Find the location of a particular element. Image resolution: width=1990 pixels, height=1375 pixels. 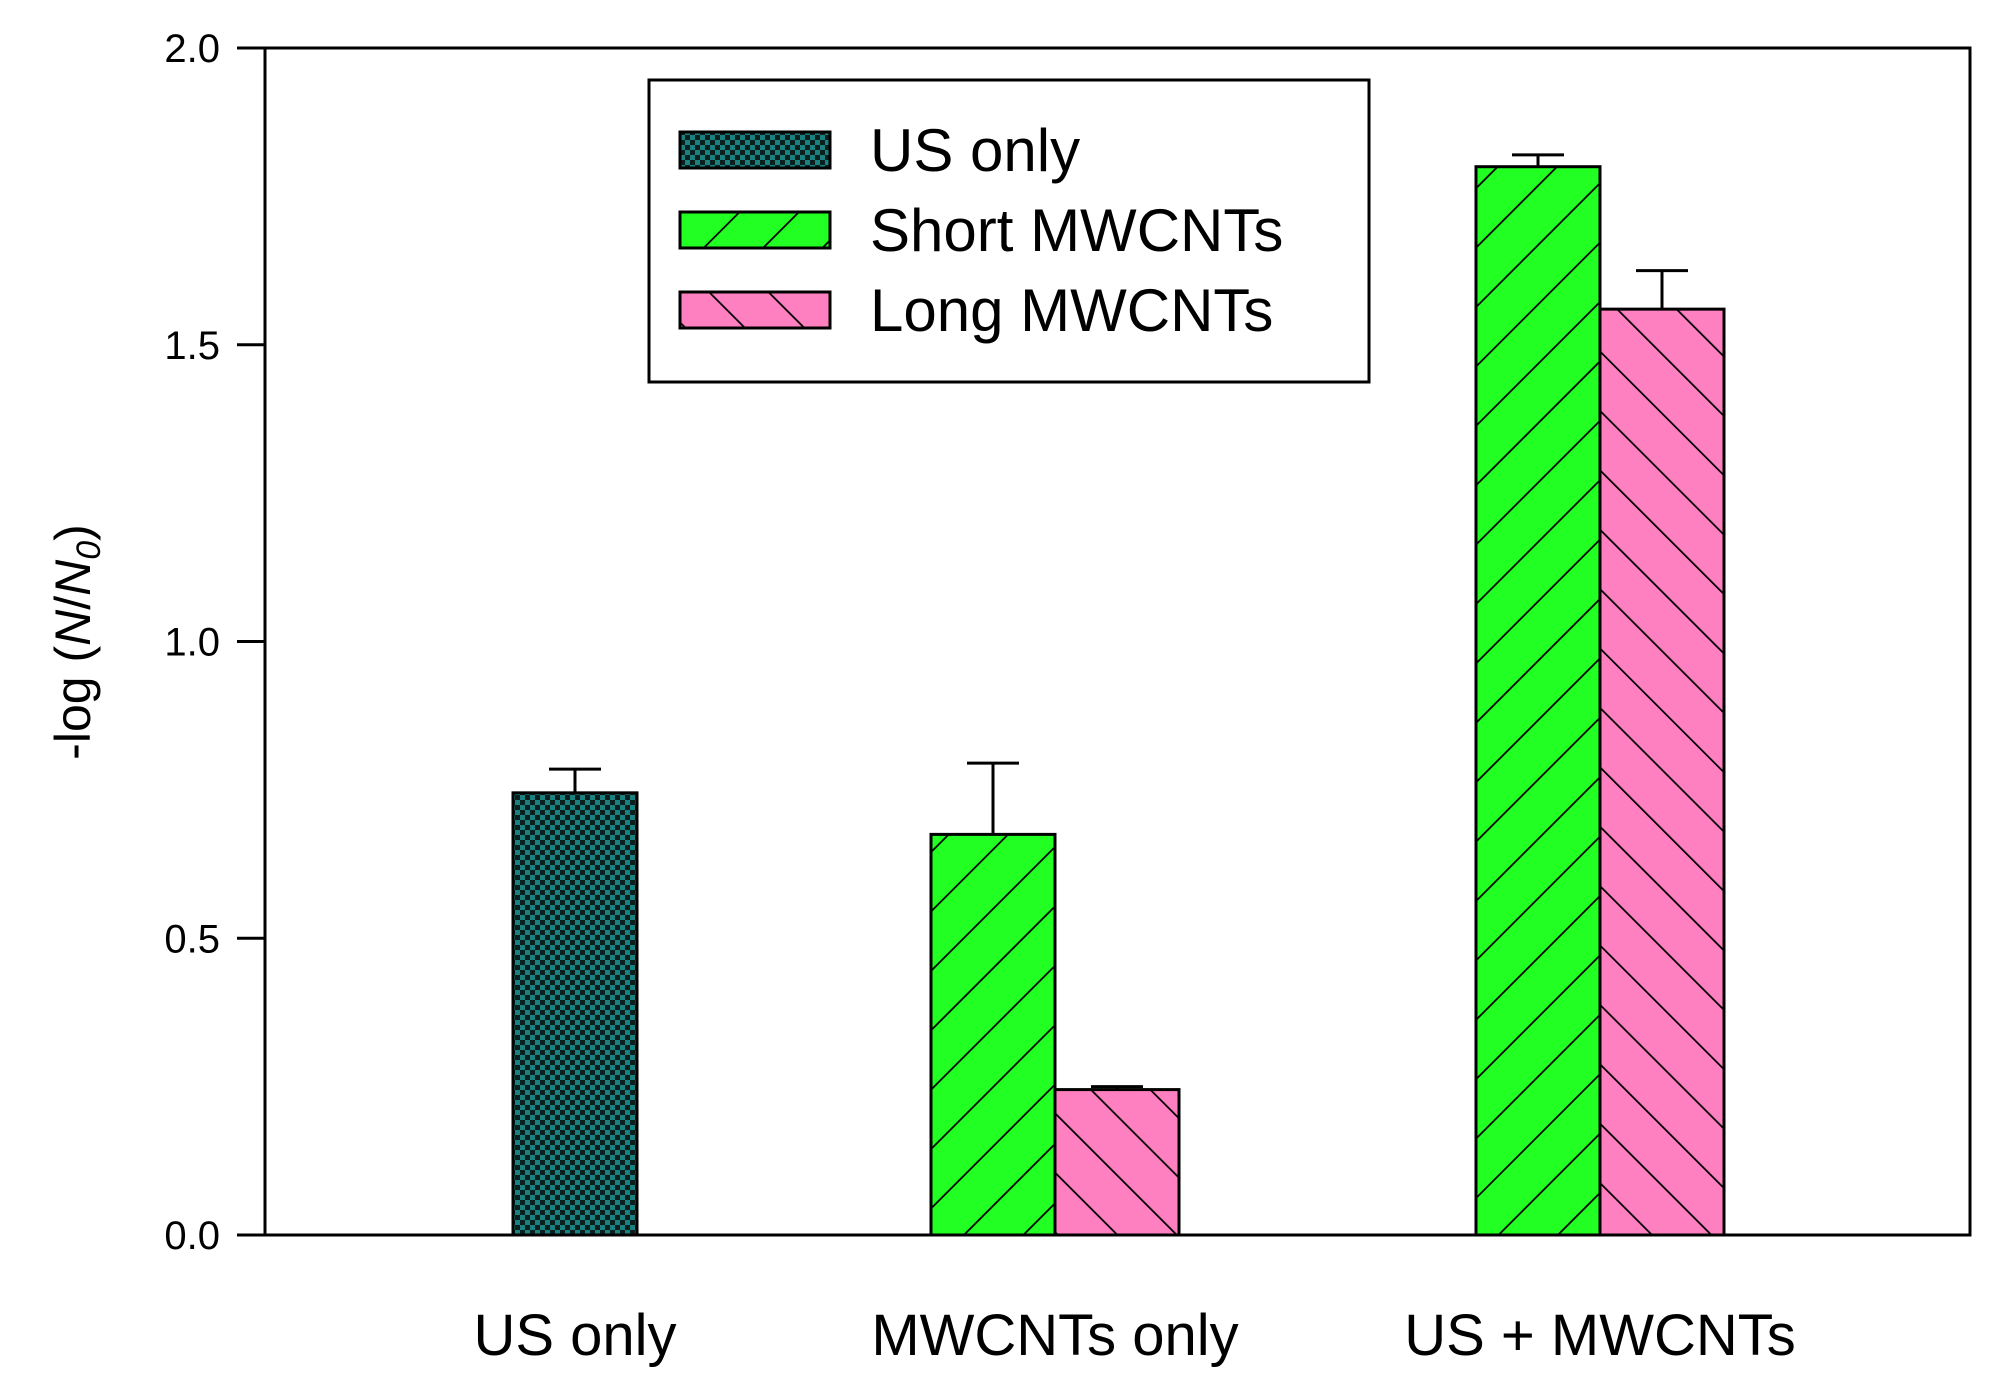

legend: US only Short MWCNTs Long MWCNTs is located at coordinates (1009, 231).